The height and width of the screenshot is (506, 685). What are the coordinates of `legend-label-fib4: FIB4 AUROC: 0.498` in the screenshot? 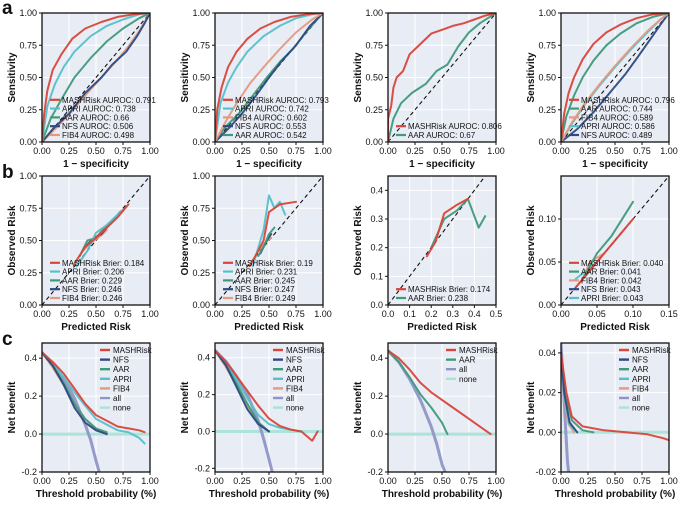 It's located at (98, 135).